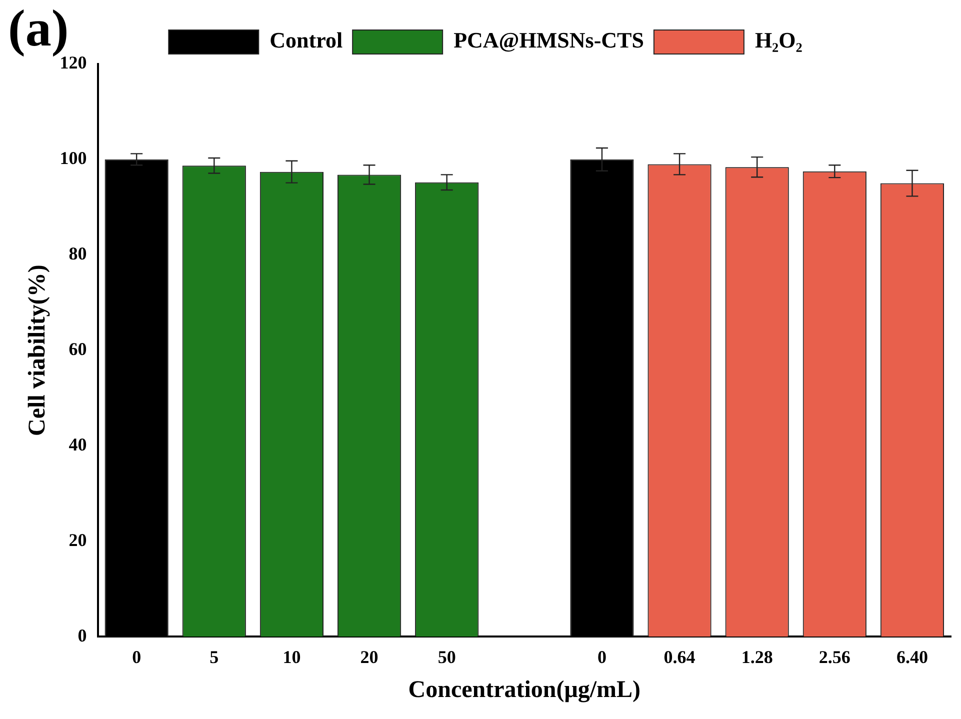 This screenshot has height=719, width=961. What do you see at coordinates (73, 158) in the screenshot?
I see `y-tick-label: 100` at bounding box center [73, 158].